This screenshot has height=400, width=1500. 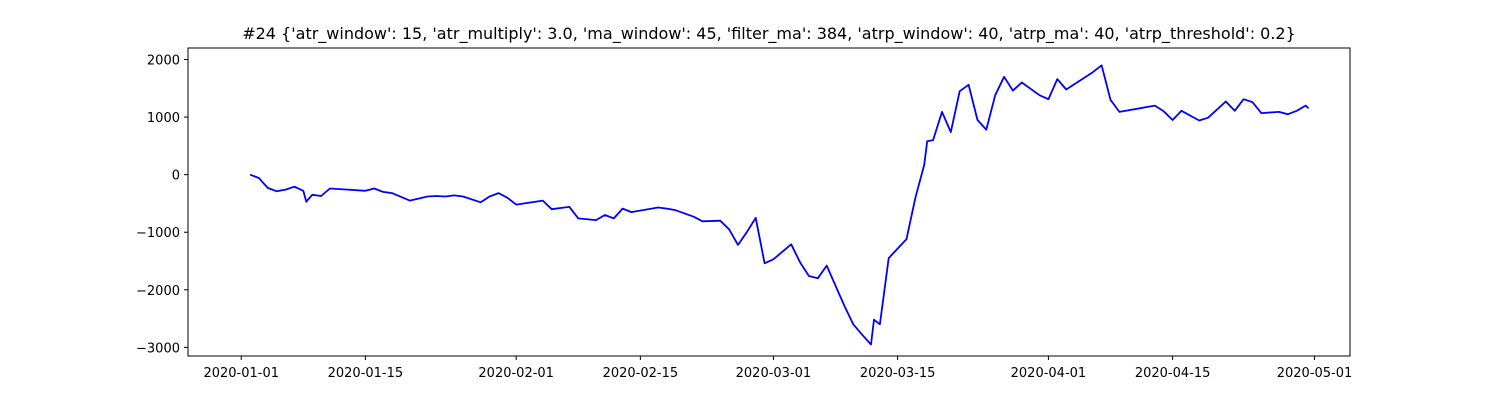 What do you see at coordinates (158, 233) in the screenshot?
I see `y-tick-label: −1000` at bounding box center [158, 233].